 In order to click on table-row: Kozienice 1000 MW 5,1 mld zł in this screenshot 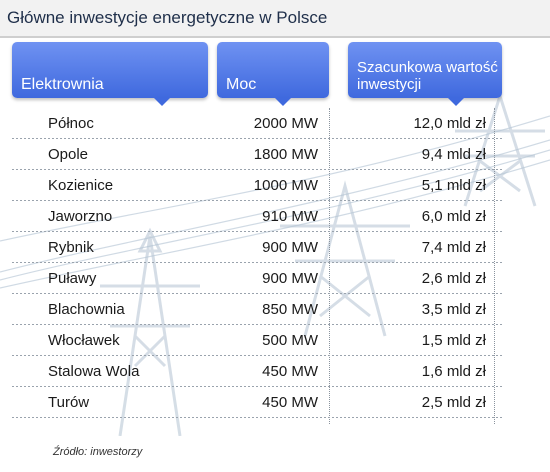, I will do `click(257, 185)`.